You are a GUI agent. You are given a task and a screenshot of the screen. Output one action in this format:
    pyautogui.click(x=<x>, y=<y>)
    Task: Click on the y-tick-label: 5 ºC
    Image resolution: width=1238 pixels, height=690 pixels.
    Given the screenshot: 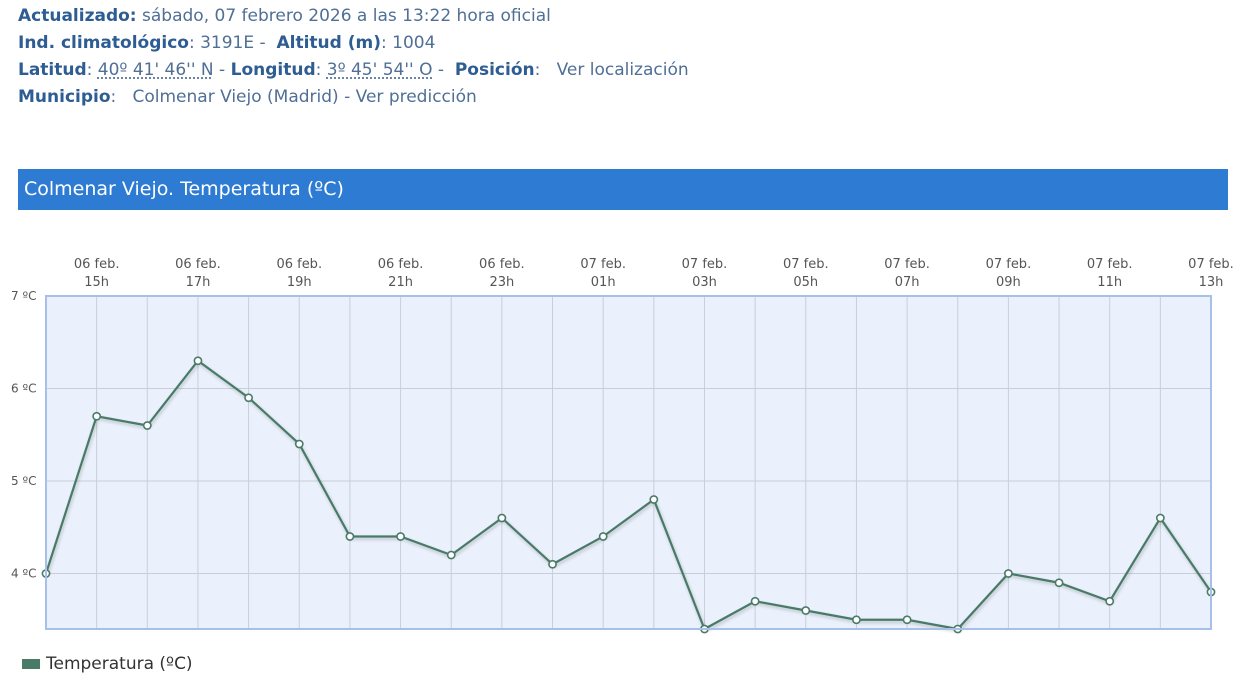 What is the action you would take?
    pyautogui.click(x=23, y=481)
    